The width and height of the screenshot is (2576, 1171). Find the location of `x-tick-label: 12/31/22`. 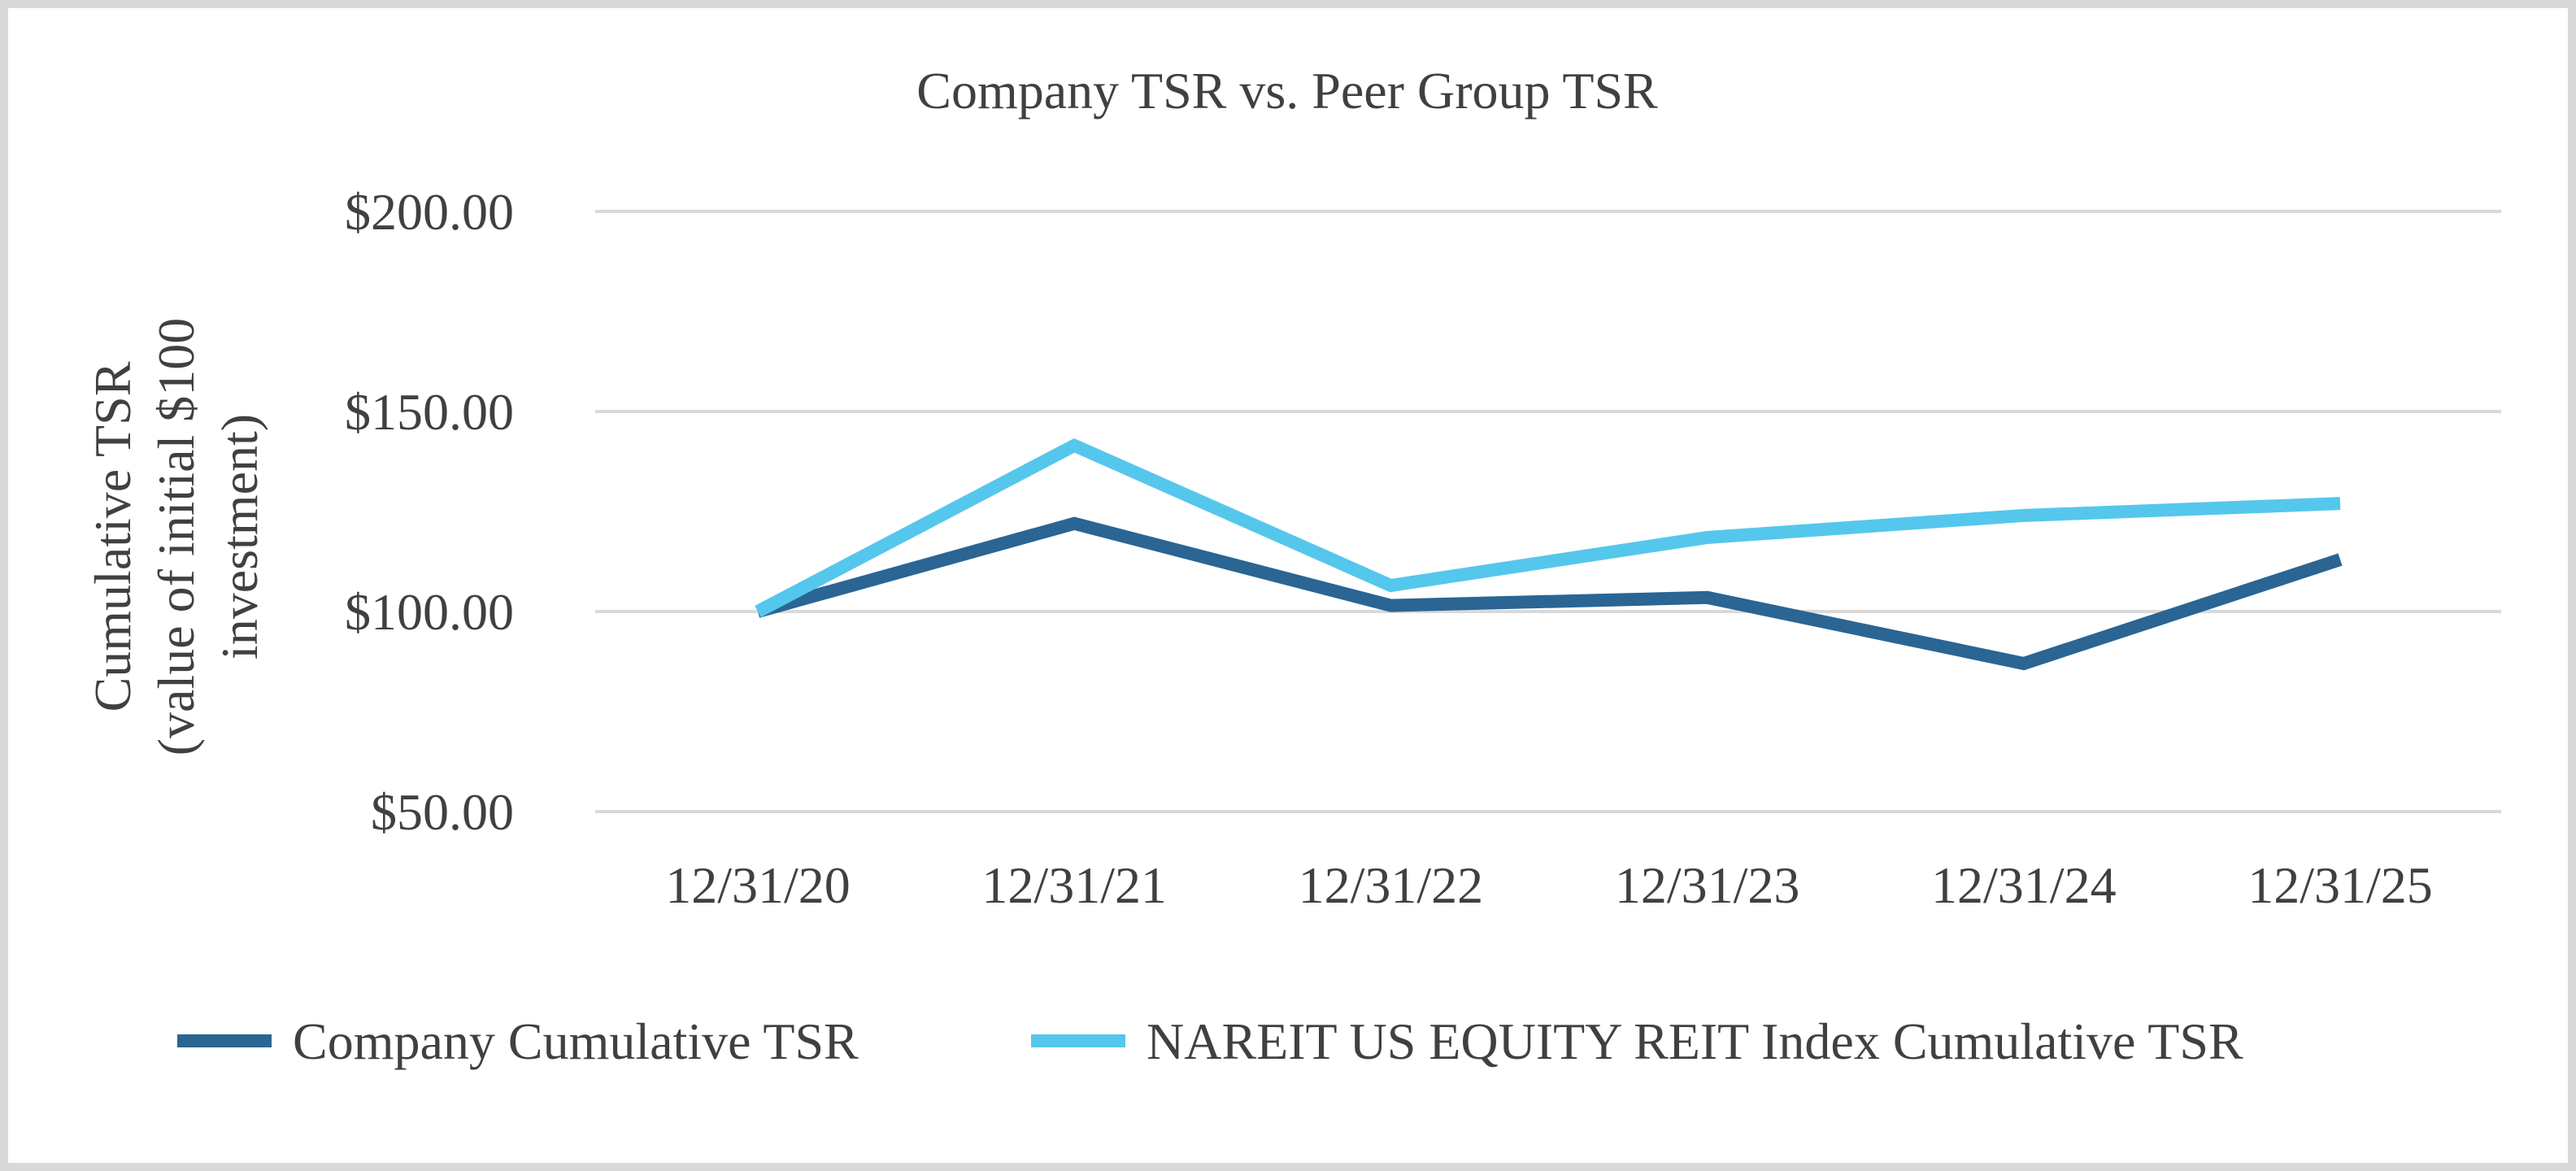

x-tick-label: 12/31/22 is located at coordinates (1392, 885).